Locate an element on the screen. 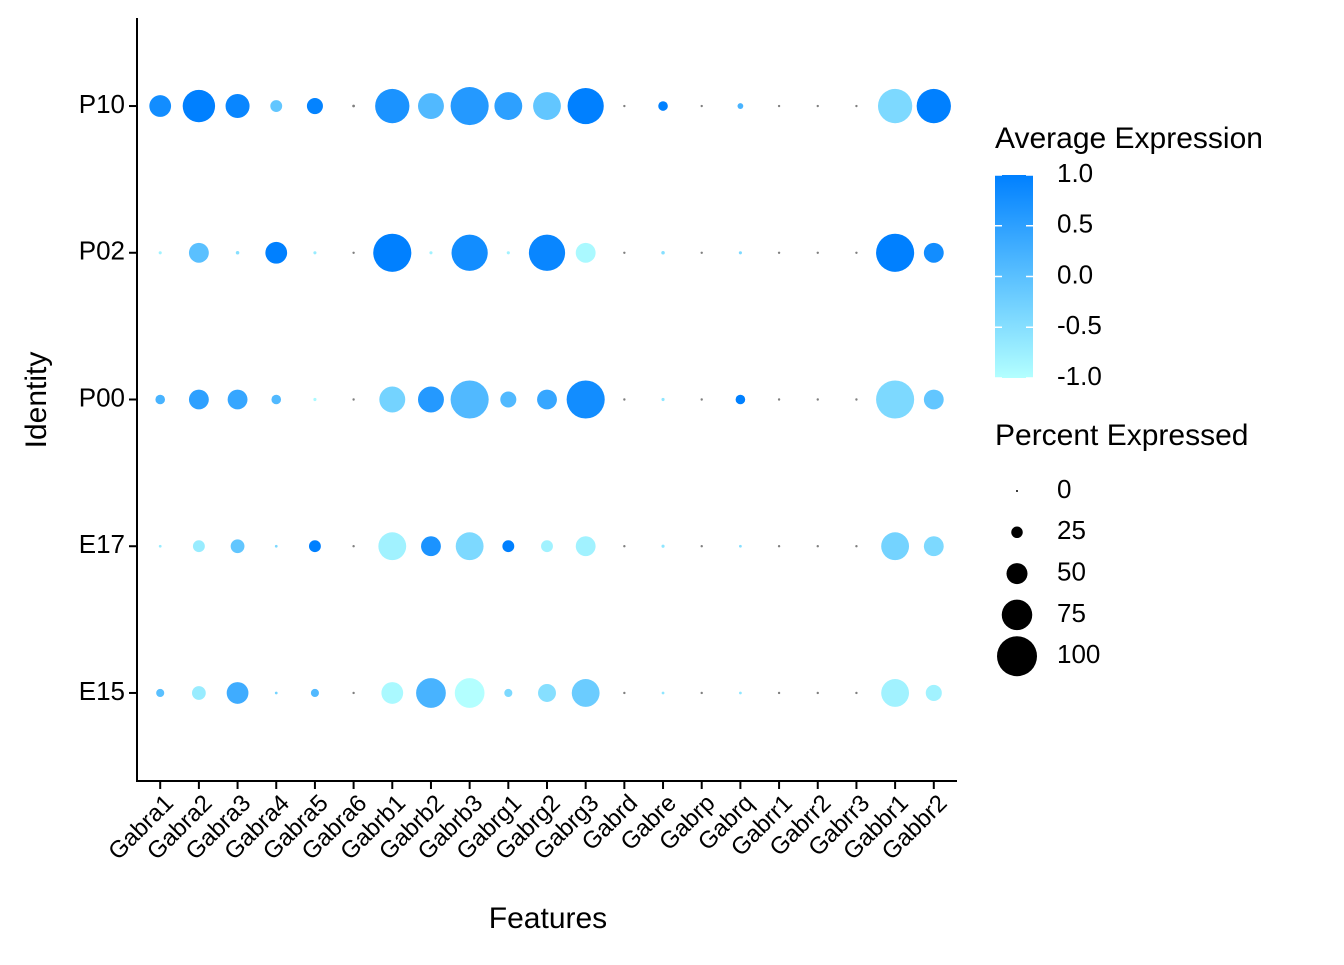  y-tick-label: E17 is located at coordinates (102, 544).